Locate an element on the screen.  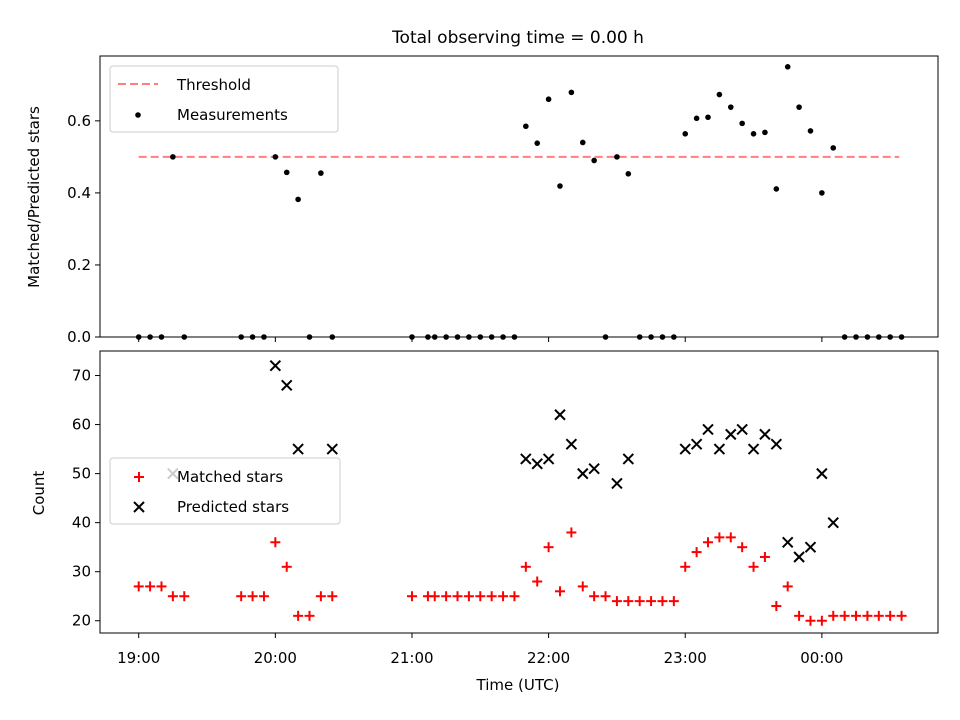
count-y-ticks: 20 30 40 50 60 70 is located at coordinates (86, 498).